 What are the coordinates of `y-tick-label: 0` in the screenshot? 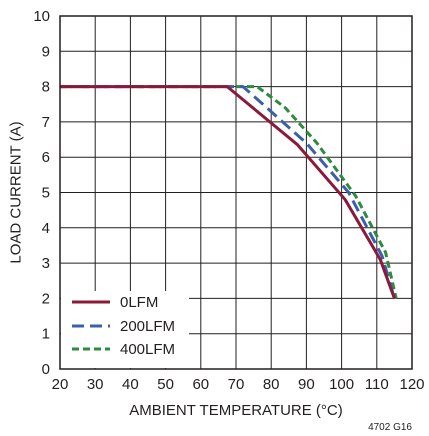 It's located at (46, 369).